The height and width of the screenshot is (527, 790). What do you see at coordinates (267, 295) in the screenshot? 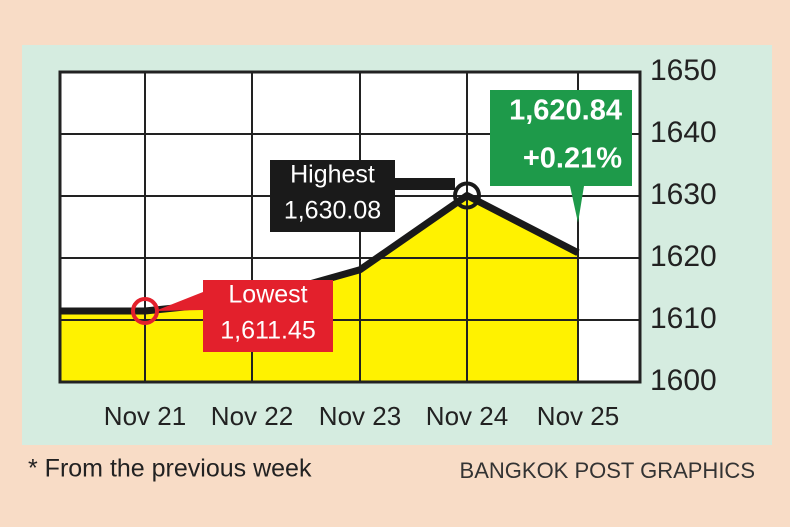
I see `annotation-text: Lowest` at bounding box center [267, 295].